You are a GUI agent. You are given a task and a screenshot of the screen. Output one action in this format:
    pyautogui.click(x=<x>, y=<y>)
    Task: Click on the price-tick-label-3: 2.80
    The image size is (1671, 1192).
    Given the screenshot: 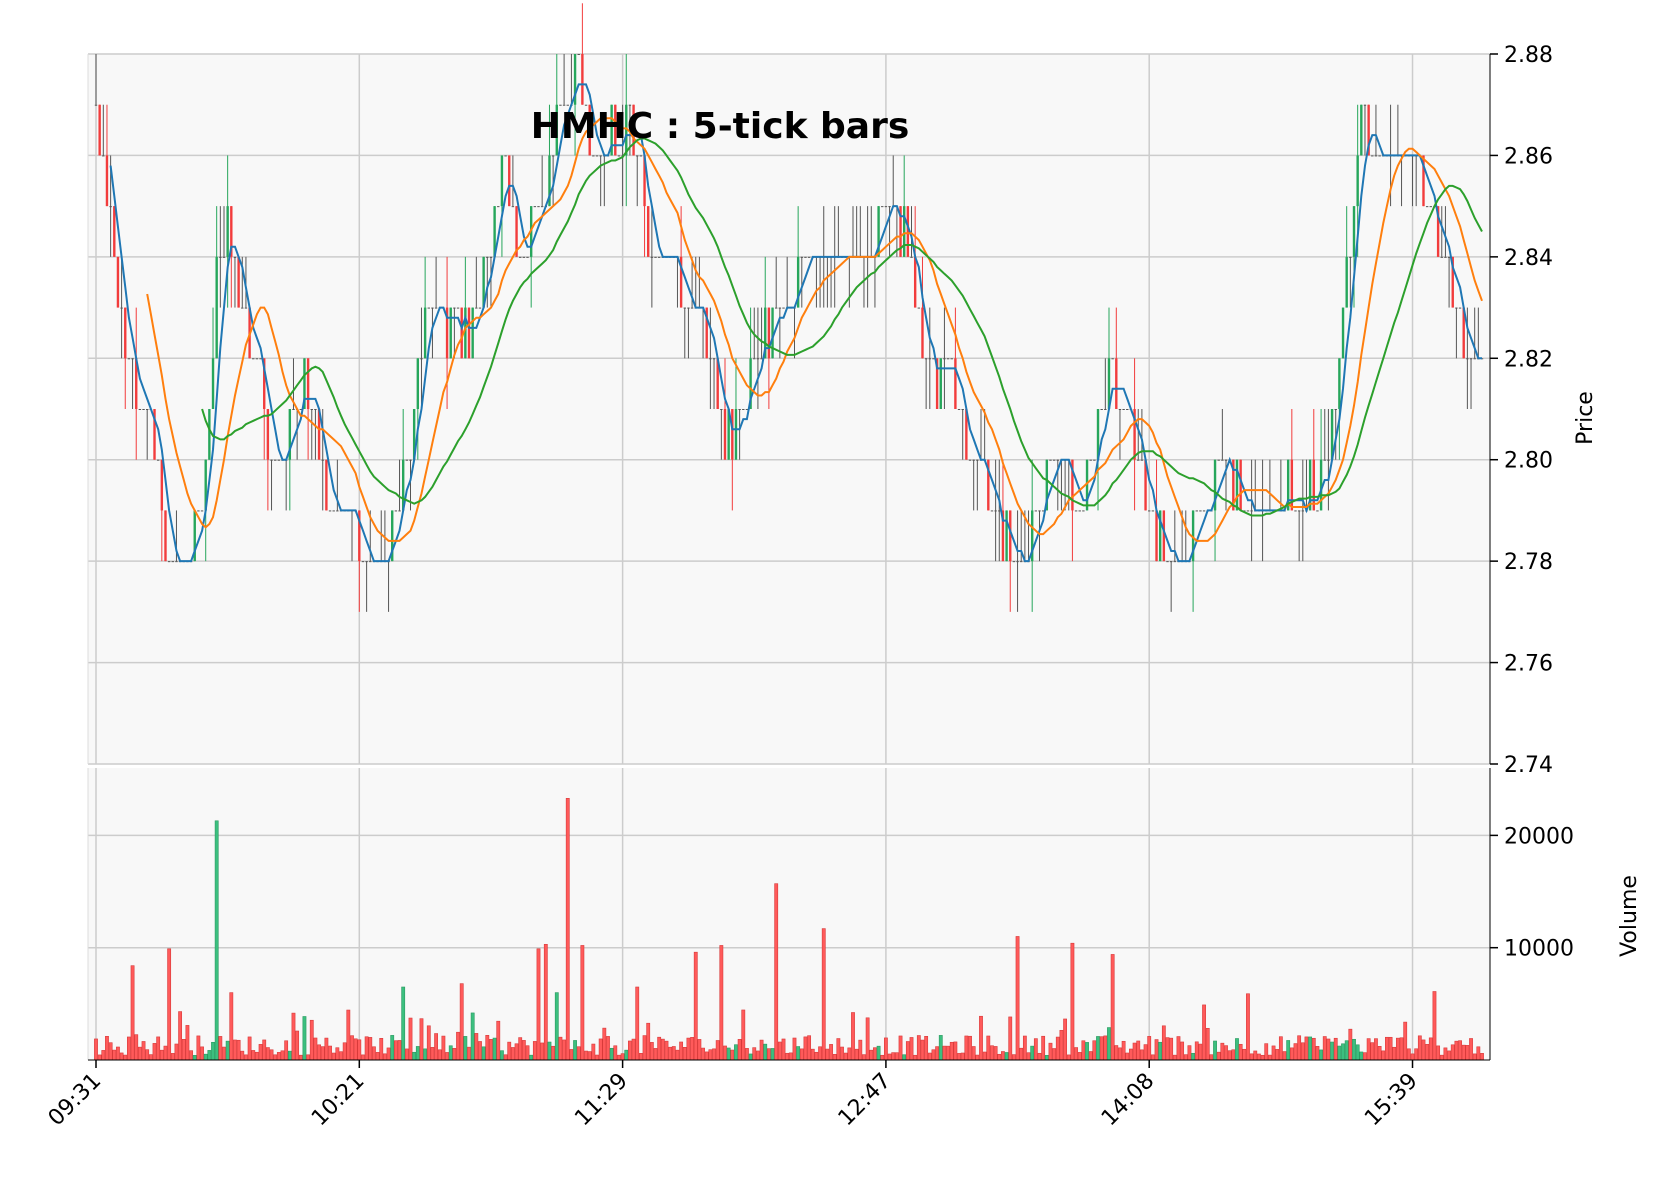 What is the action you would take?
    pyautogui.click(x=1528, y=461)
    